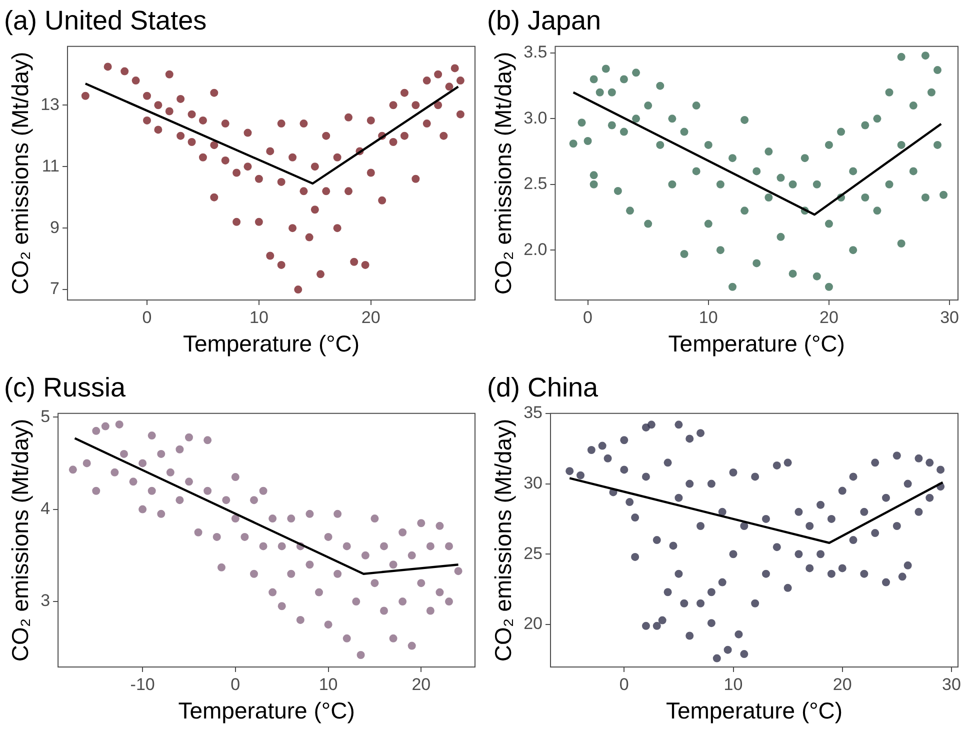 This screenshot has height=735, width=966. I want to click on y-tick-label: 2.0, so click(536, 249).